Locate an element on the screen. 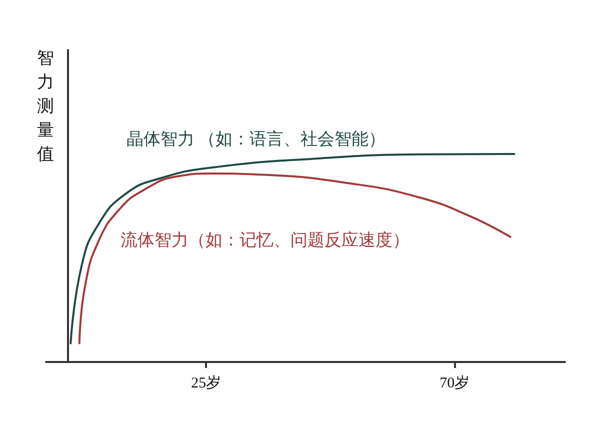  x-tick-label: 70岁 is located at coordinates (455, 383).